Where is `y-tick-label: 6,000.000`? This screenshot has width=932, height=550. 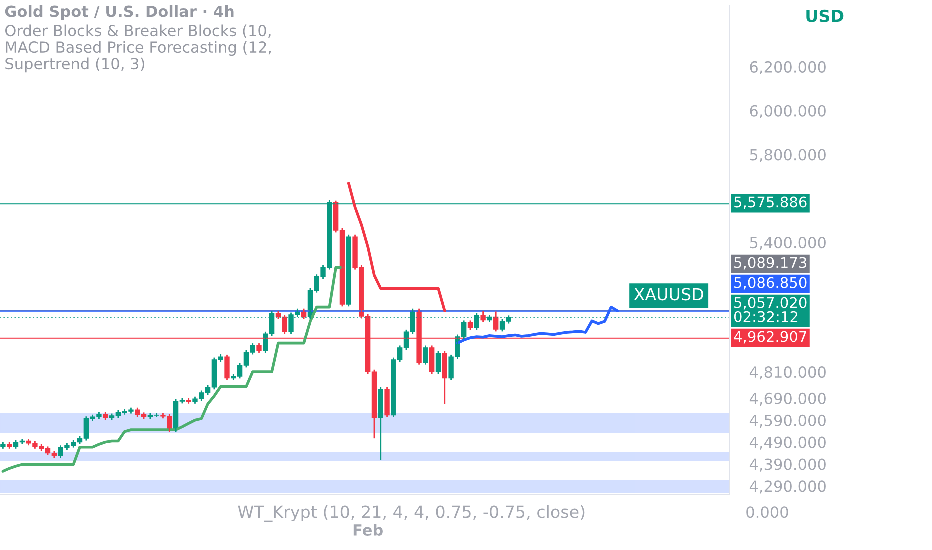
y-tick-label: 6,000.000 is located at coordinates (788, 111).